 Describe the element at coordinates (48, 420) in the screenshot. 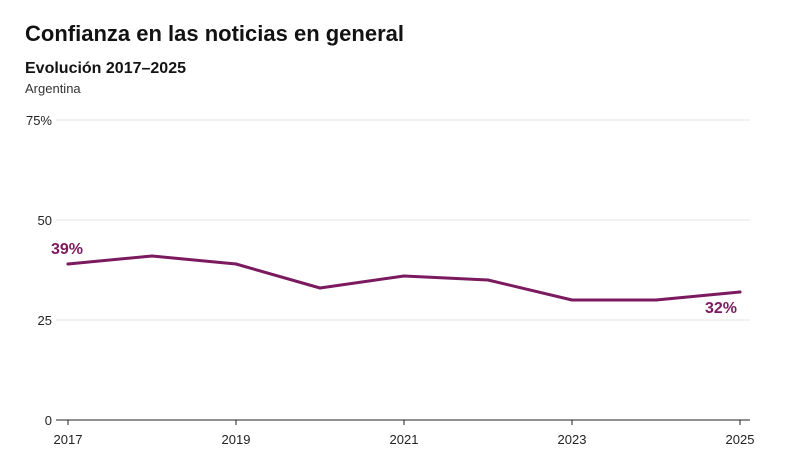

I see `y-tick-label: 0` at that location.